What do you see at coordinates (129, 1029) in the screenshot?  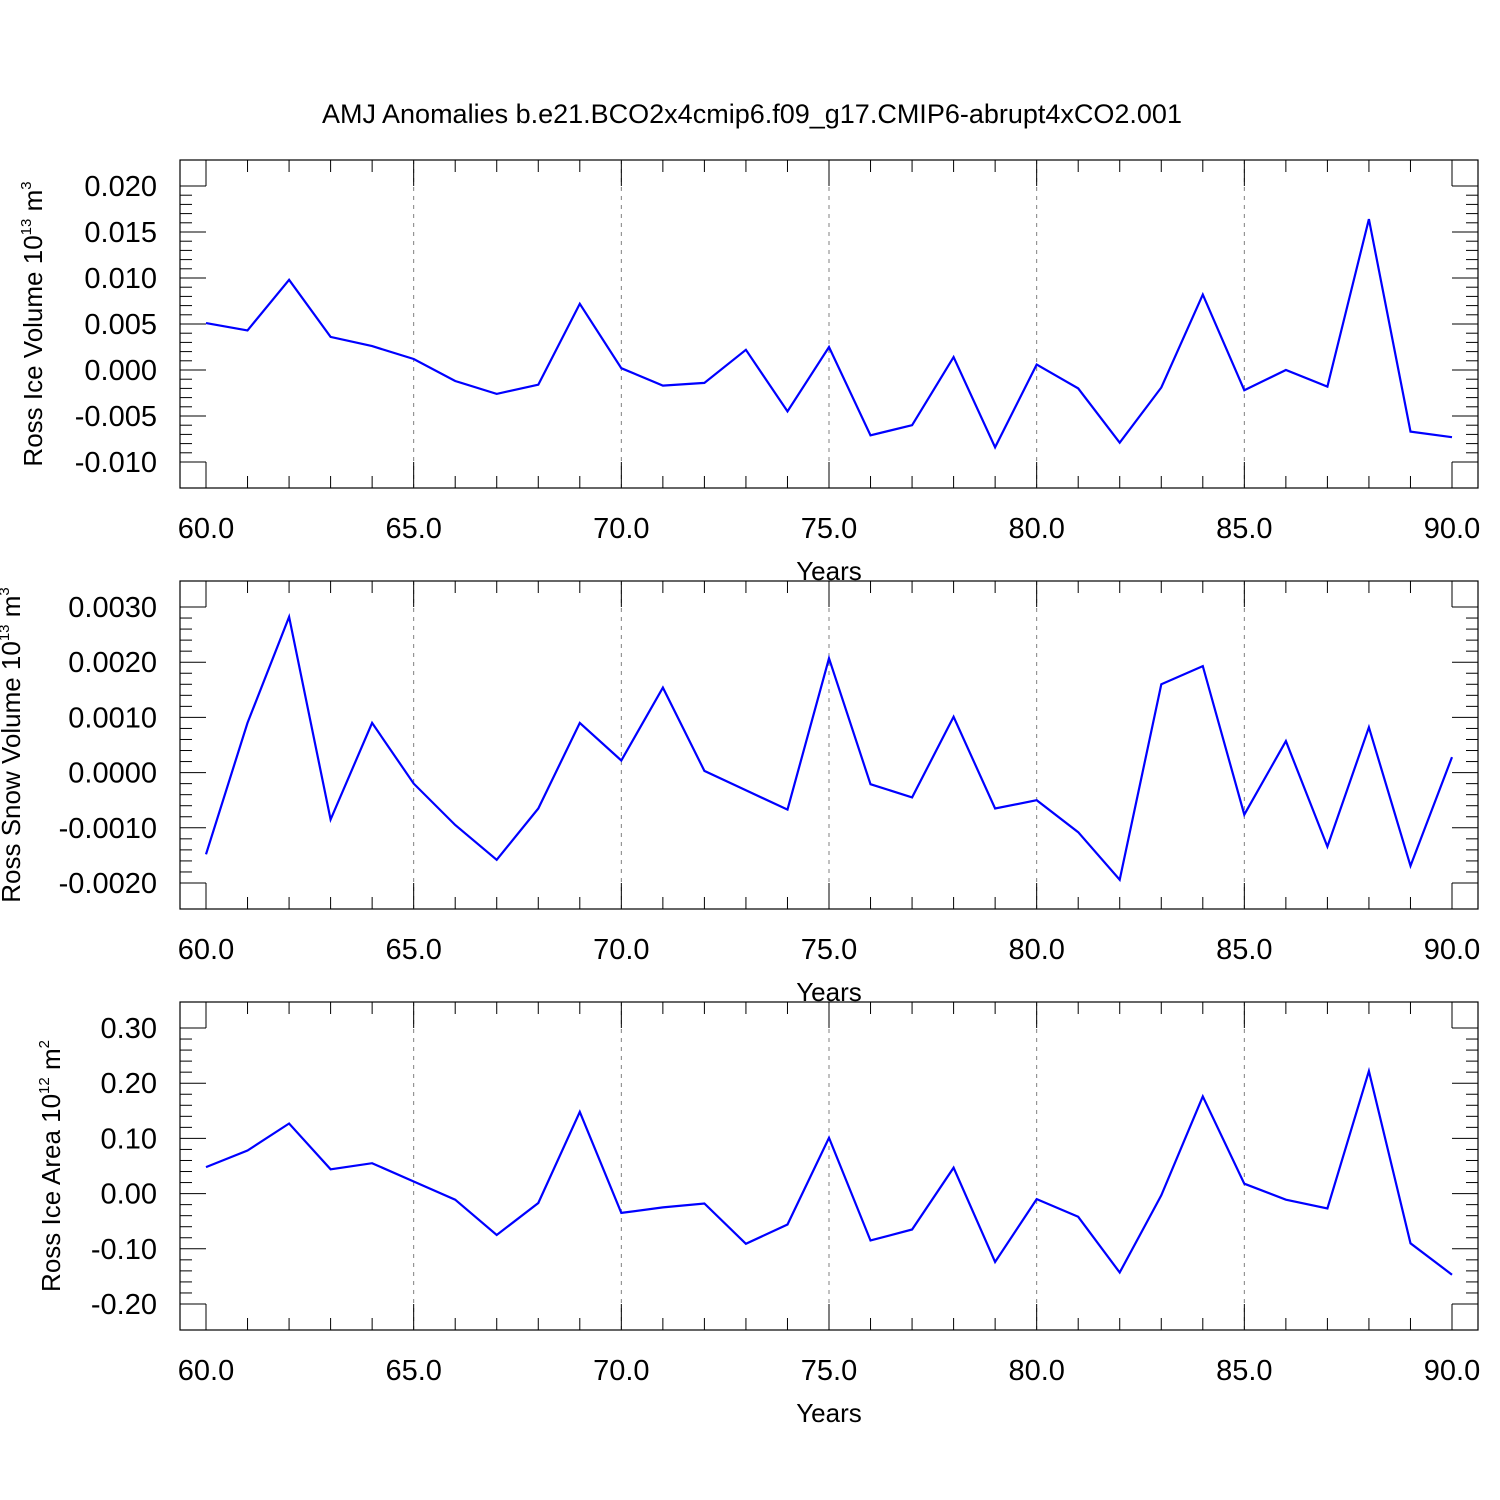 I see `y-tick-label: 0.30` at bounding box center [129, 1029].